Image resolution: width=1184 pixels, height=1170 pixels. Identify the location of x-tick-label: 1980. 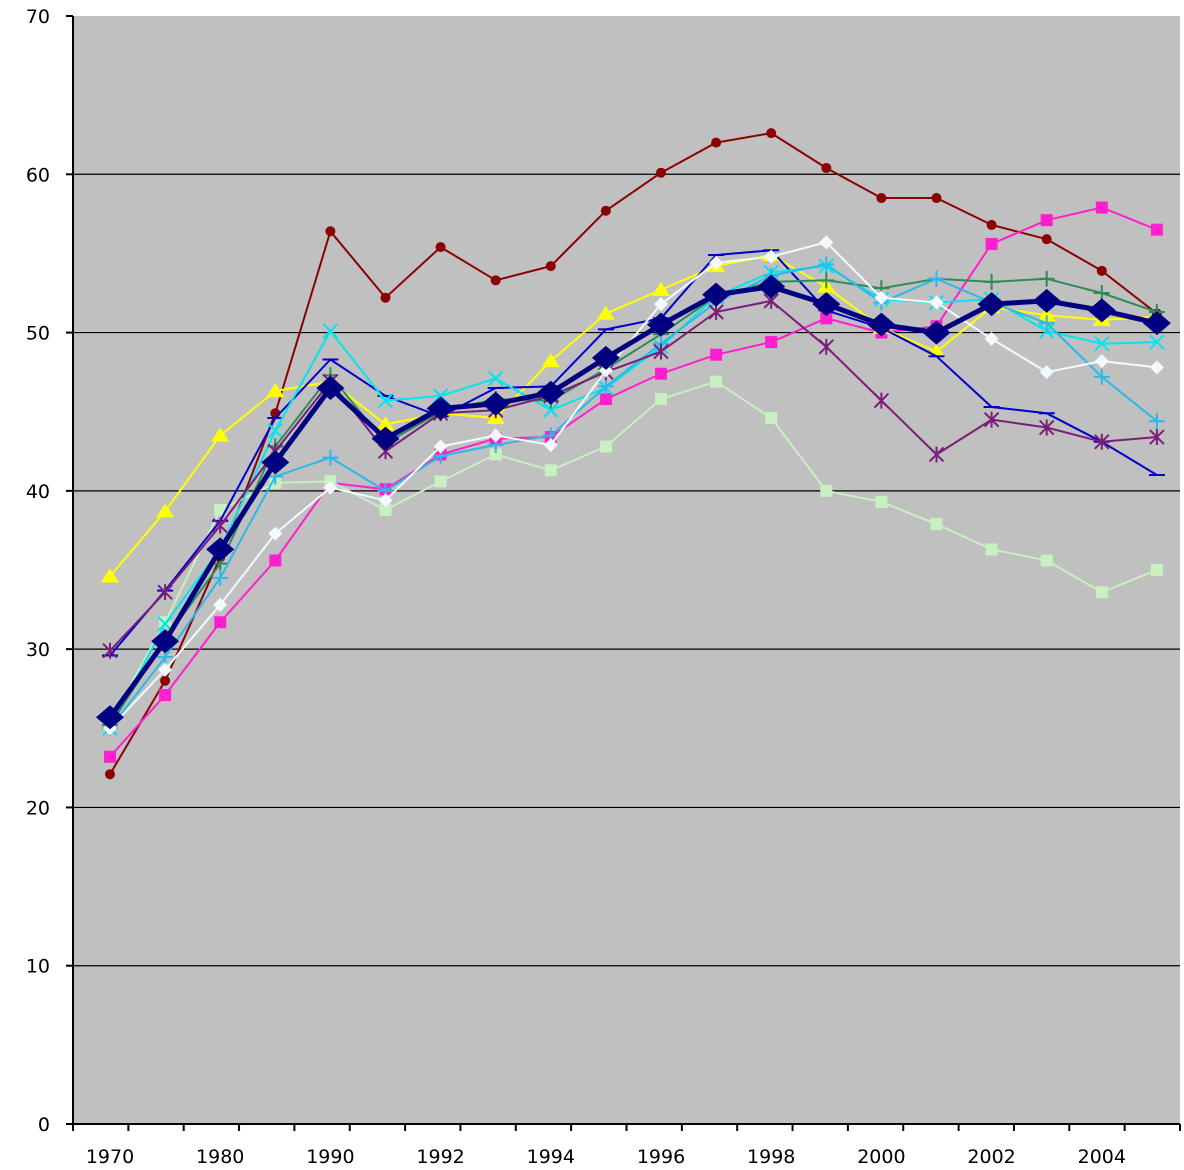
(220, 1157).